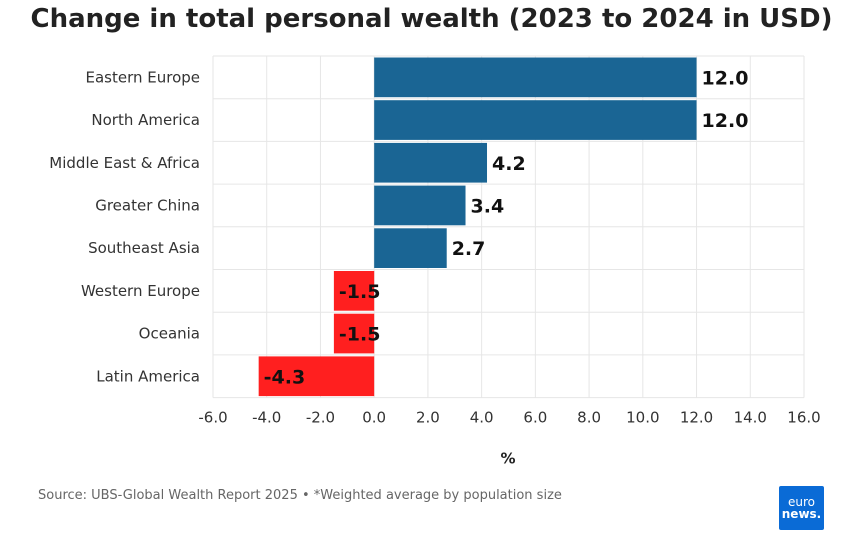 The width and height of the screenshot is (863, 547). Describe the element at coordinates (169, 334) in the screenshot. I see `category-label: Oceania` at that location.